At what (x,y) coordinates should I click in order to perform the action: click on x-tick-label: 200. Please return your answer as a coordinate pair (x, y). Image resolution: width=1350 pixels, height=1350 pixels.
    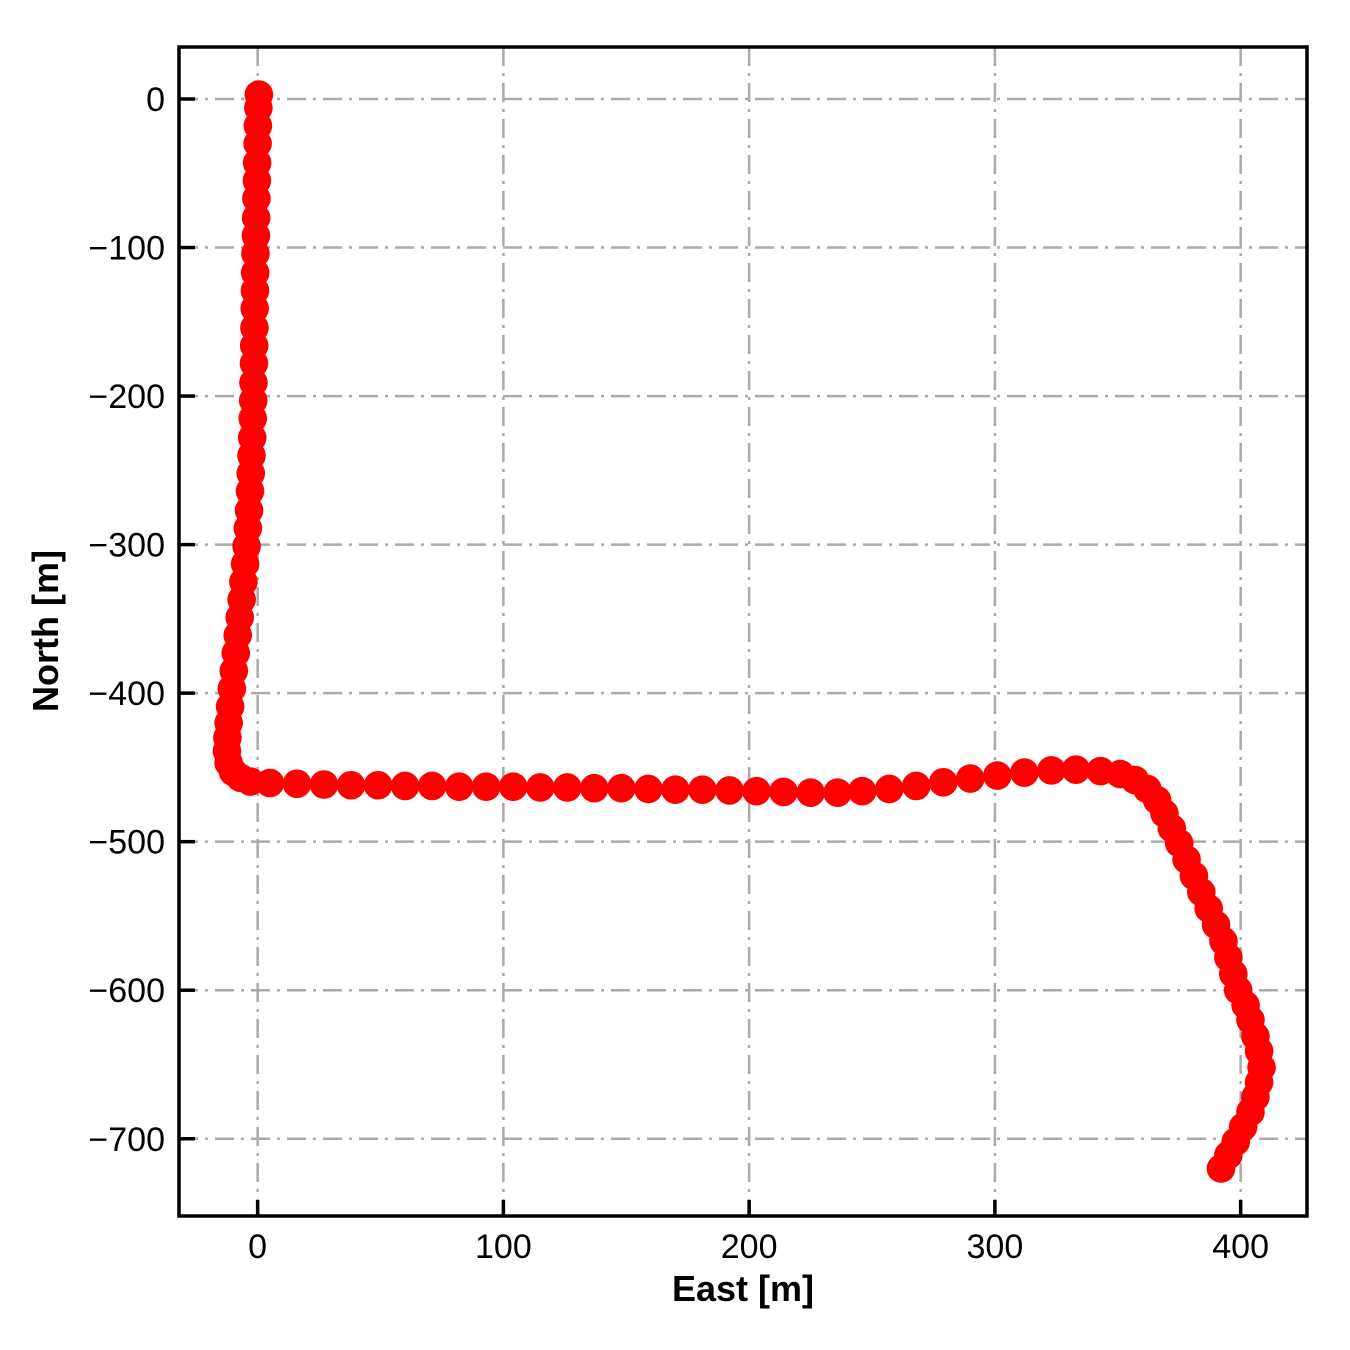
    Looking at the image, I should click on (749, 1247).